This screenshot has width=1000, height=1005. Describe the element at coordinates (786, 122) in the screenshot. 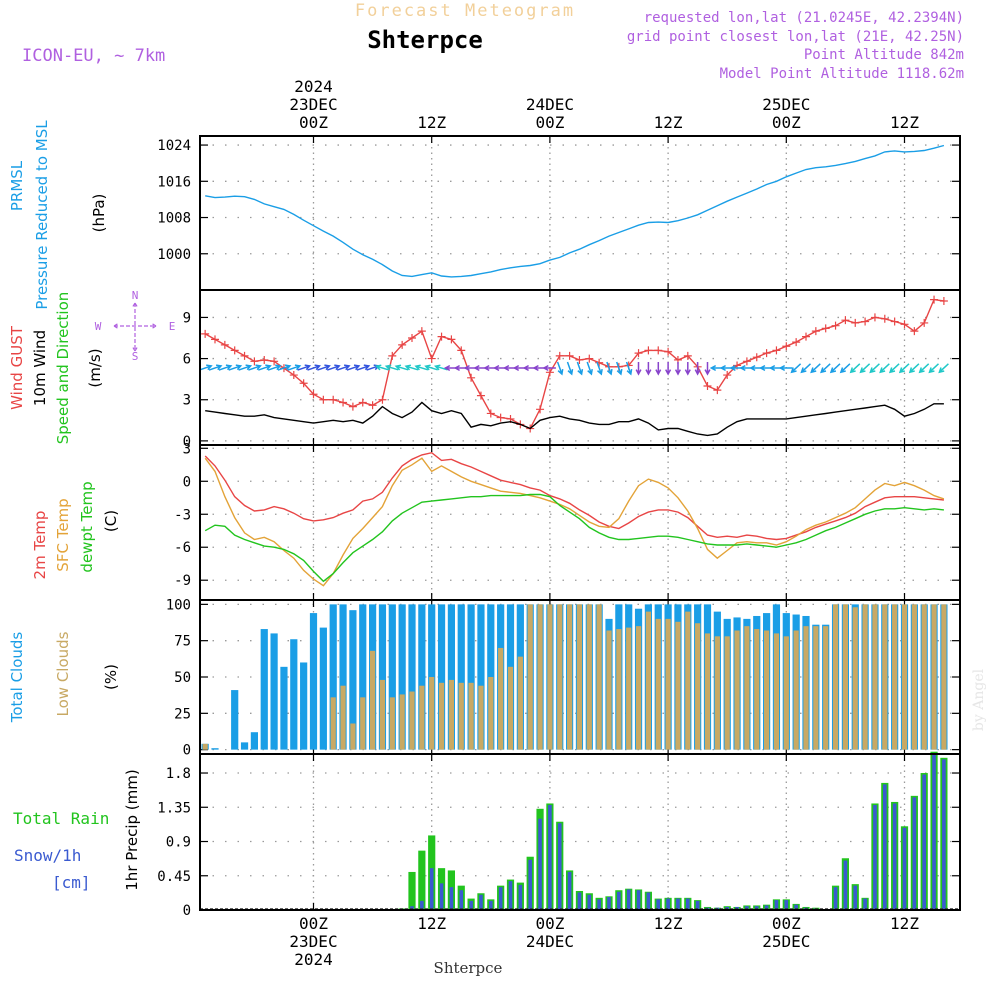

I see `top-time-label: 00Z` at that location.